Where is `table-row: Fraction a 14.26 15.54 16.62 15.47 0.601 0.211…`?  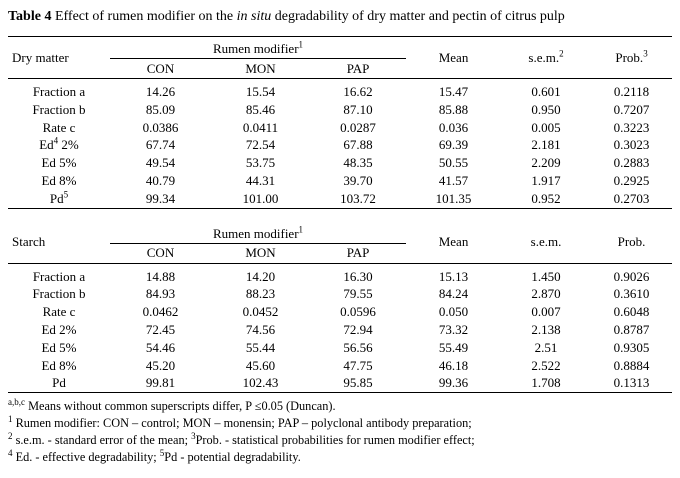
table-row: Fraction a 14.26 15.54 16.62 15.47 0.601 0.211… is located at coordinates (340, 90).